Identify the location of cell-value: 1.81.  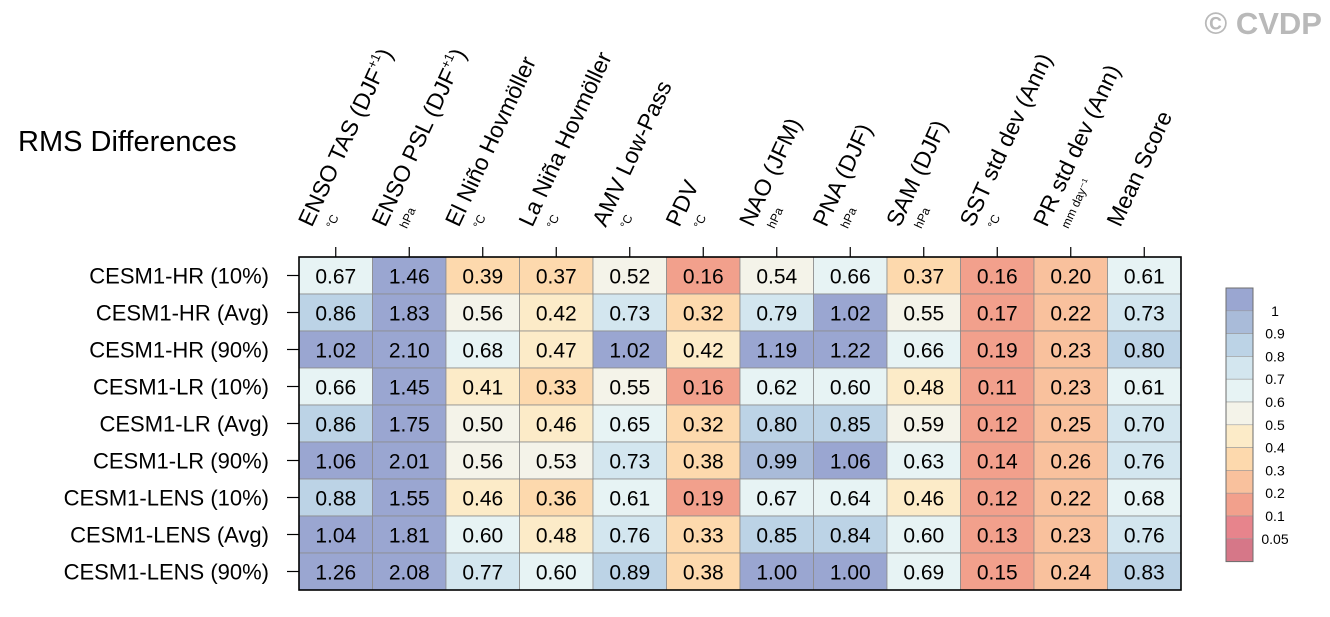
(409, 536).